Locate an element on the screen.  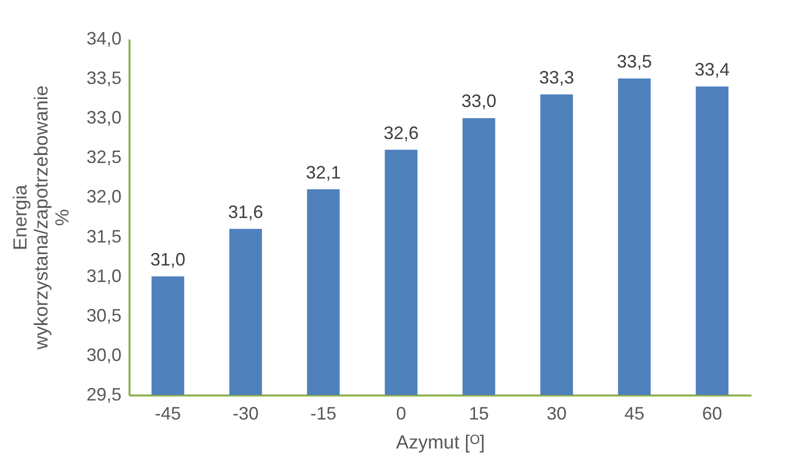
data-label: 32,1 is located at coordinates (323, 172).